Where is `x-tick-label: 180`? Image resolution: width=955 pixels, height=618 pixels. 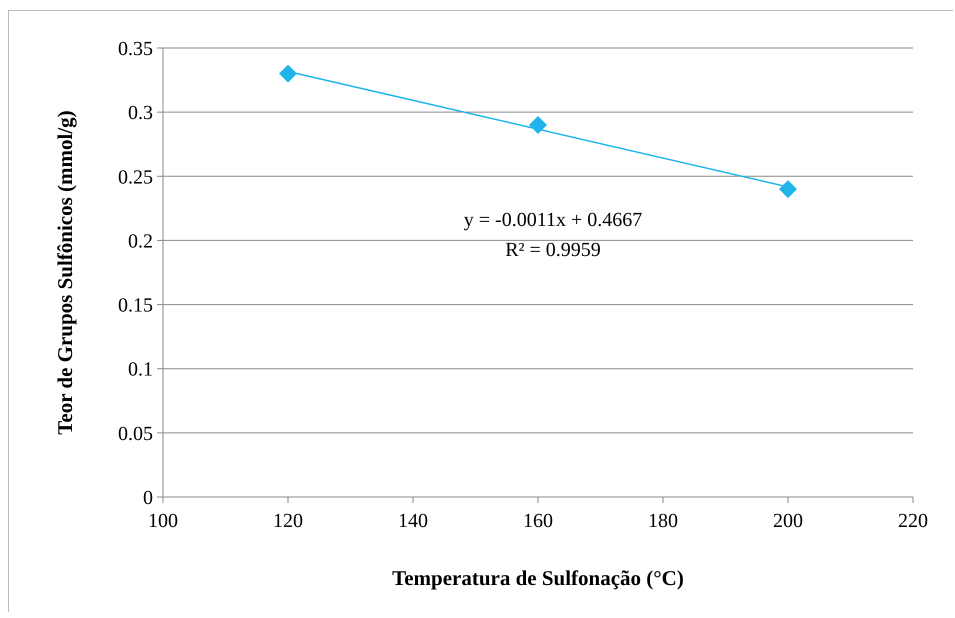
x-tick-label: 180 is located at coordinates (663, 521).